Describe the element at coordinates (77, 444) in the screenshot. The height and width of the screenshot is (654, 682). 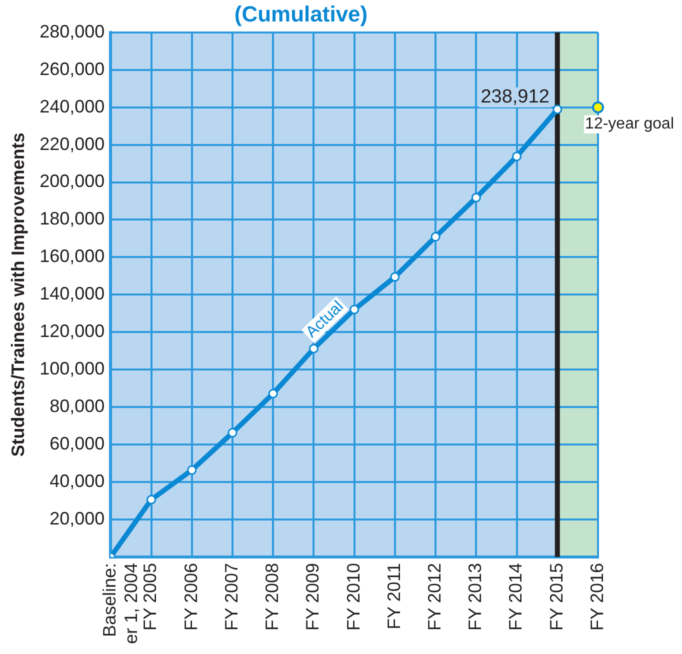
I see `y-tick-label: 60,000` at that location.